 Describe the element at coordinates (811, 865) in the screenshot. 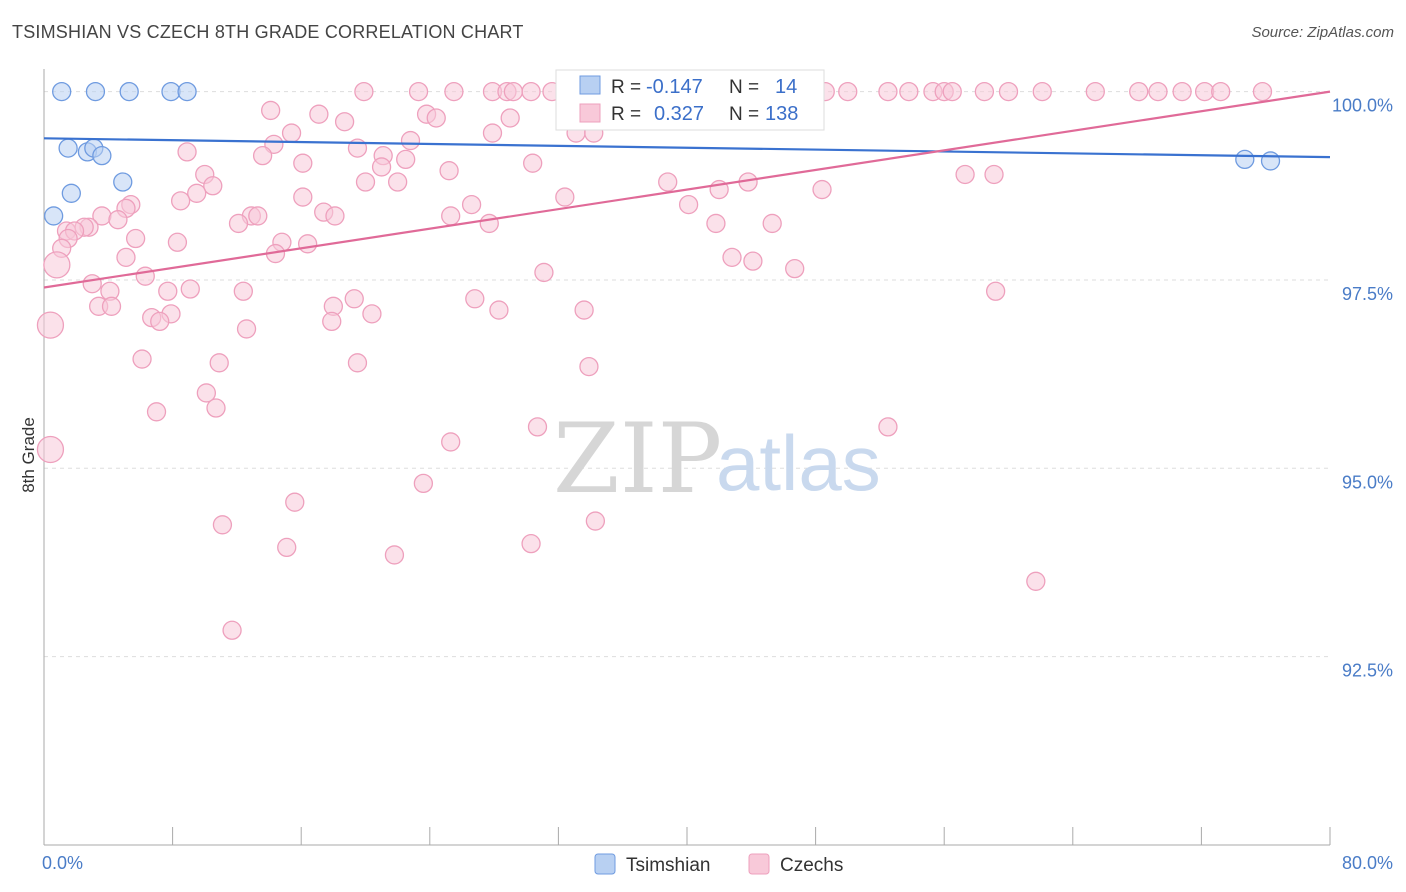

I see `legend-label-czechs: Czechs` at that location.